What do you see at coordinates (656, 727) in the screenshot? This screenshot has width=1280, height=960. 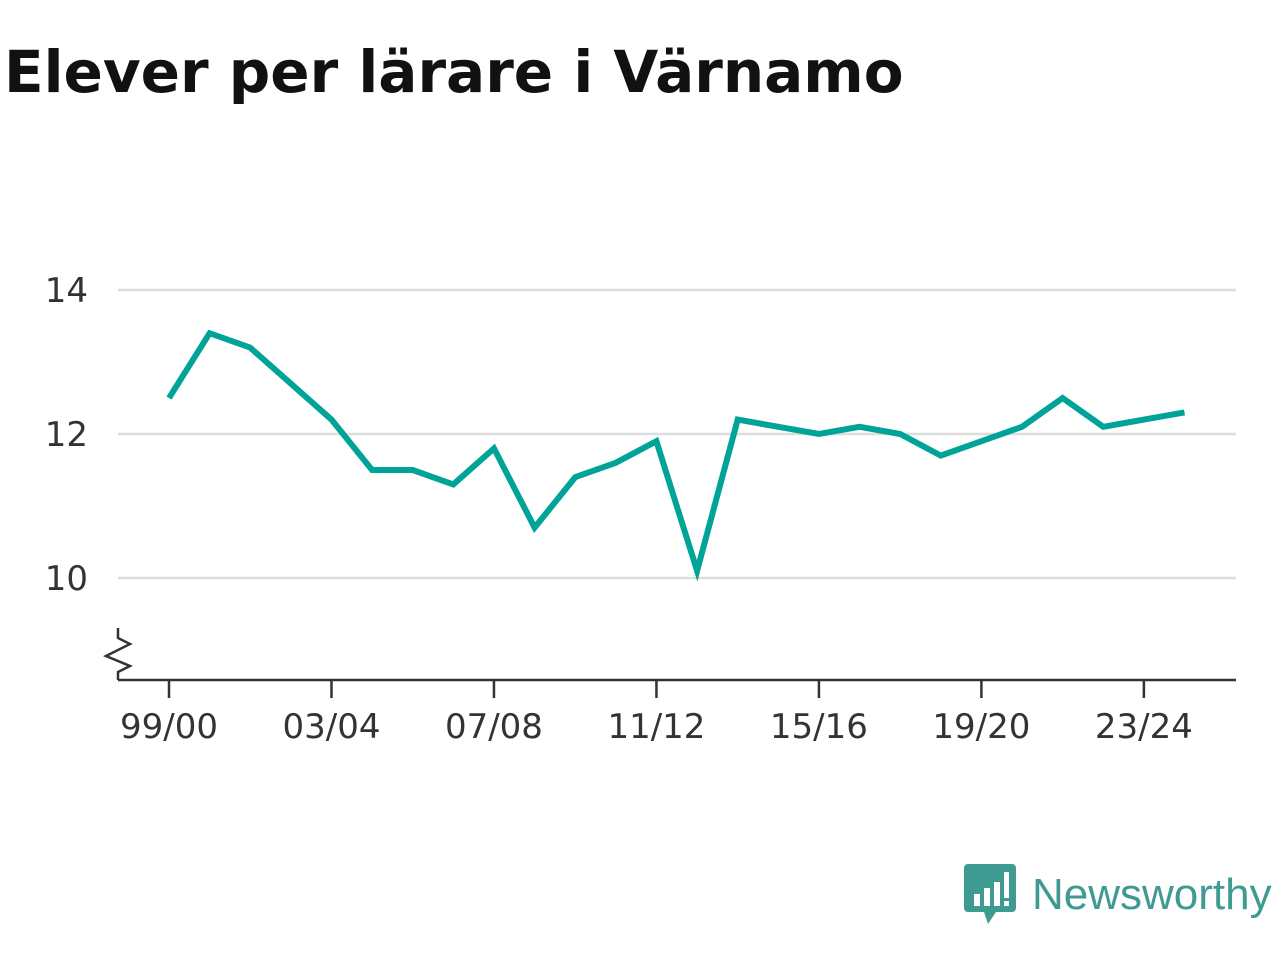 I see `x-tick-label-11/12: 11/12` at bounding box center [656, 727].